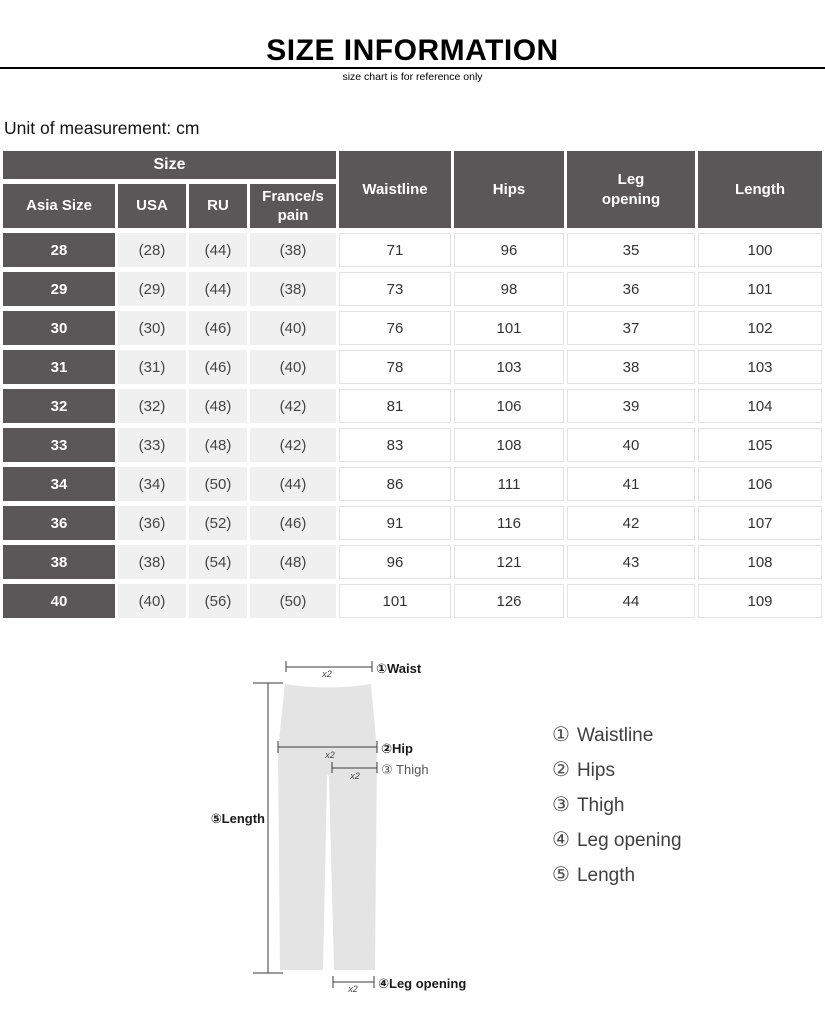 The height and width of the screenshot is (1015, 825). What do you see at coordinates (760, 189) in the screenshot?
I see `col-header-length: Length` at bounding box center [760, 189].